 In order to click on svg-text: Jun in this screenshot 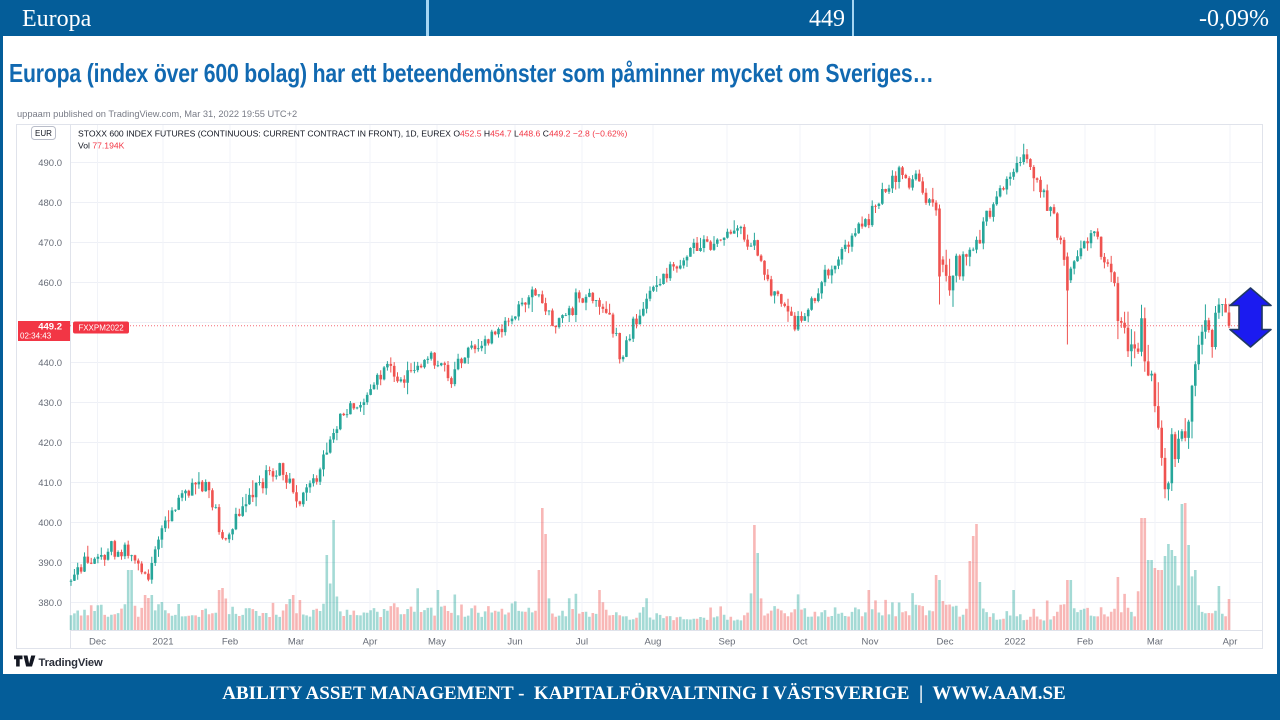, I will do `click(514, 642)`.